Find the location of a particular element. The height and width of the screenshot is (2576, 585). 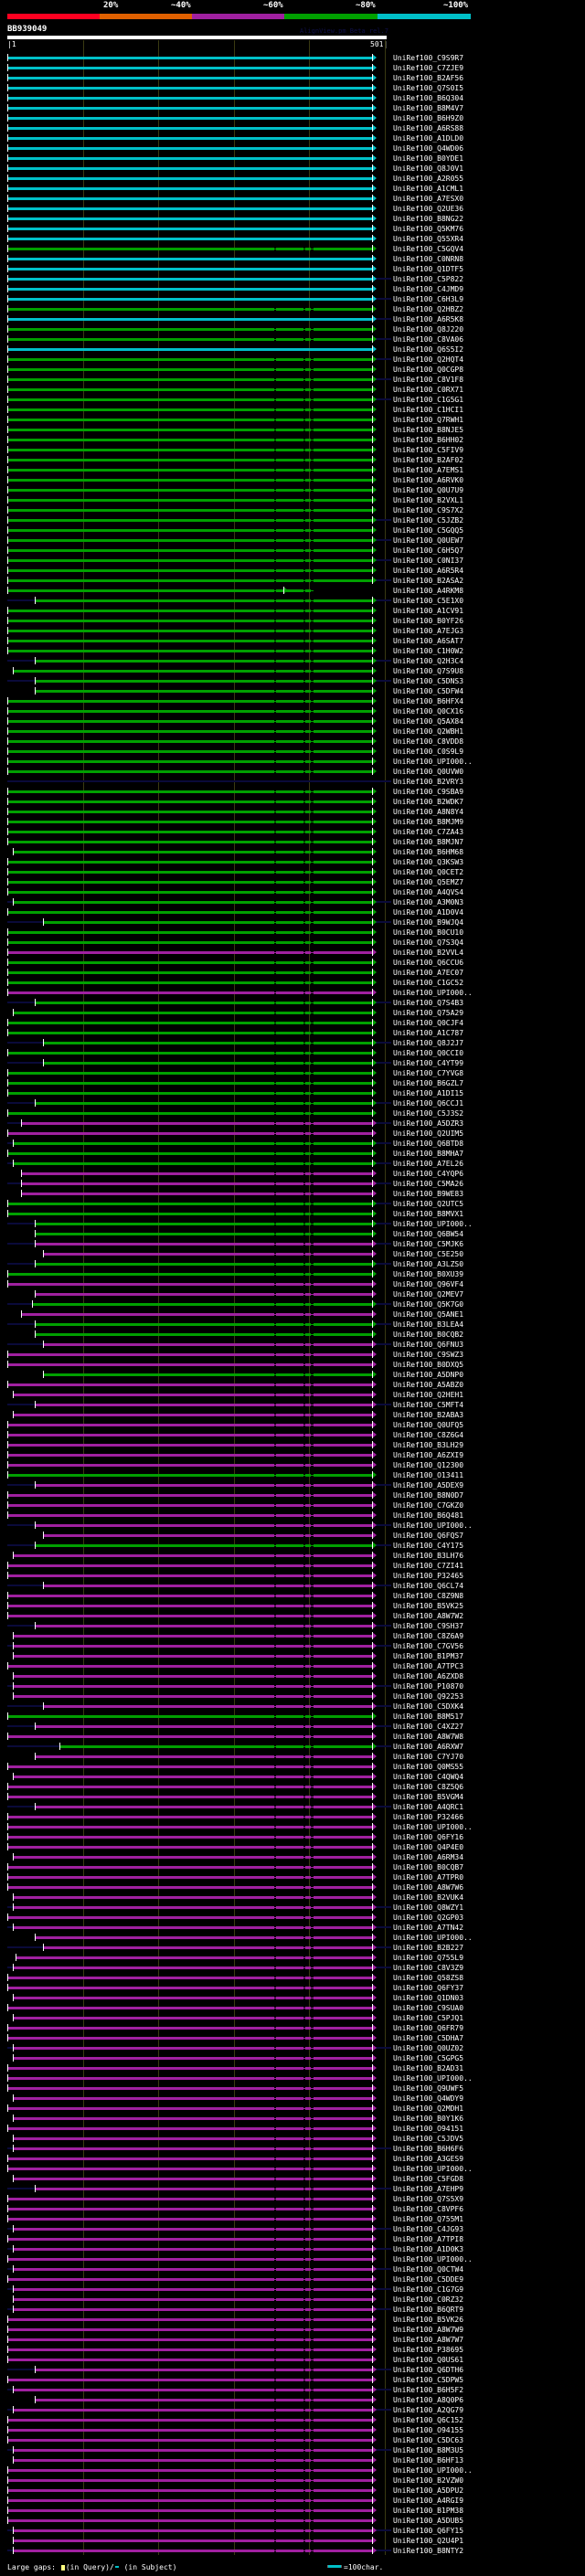

hit-label: UniRef100_Q9UWF5 is located at coordinates (429, 2088).